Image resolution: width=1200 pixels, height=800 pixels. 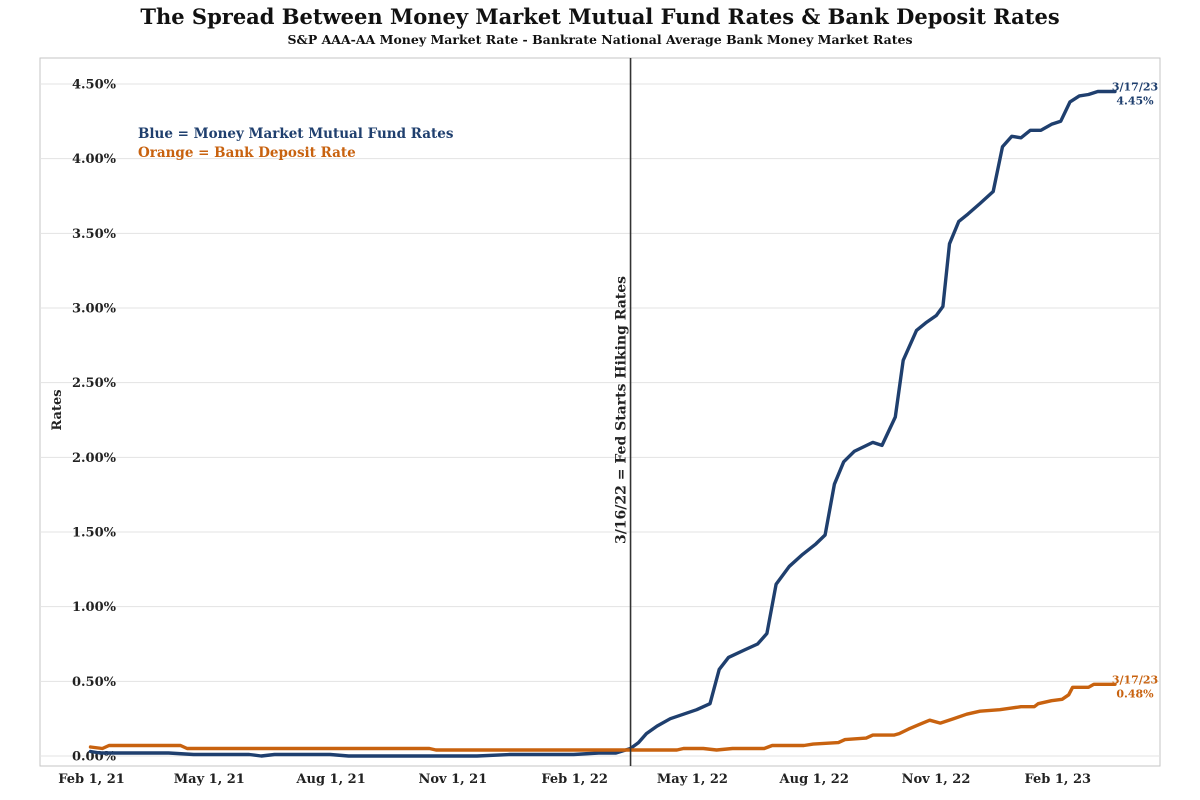 What do you see at coordinates (622, 410) in the screenshot?
I see `fed-hike-marker-label: 3/16/22 = Fed Starts Hiking Rates` at bounding box center [622, 410].